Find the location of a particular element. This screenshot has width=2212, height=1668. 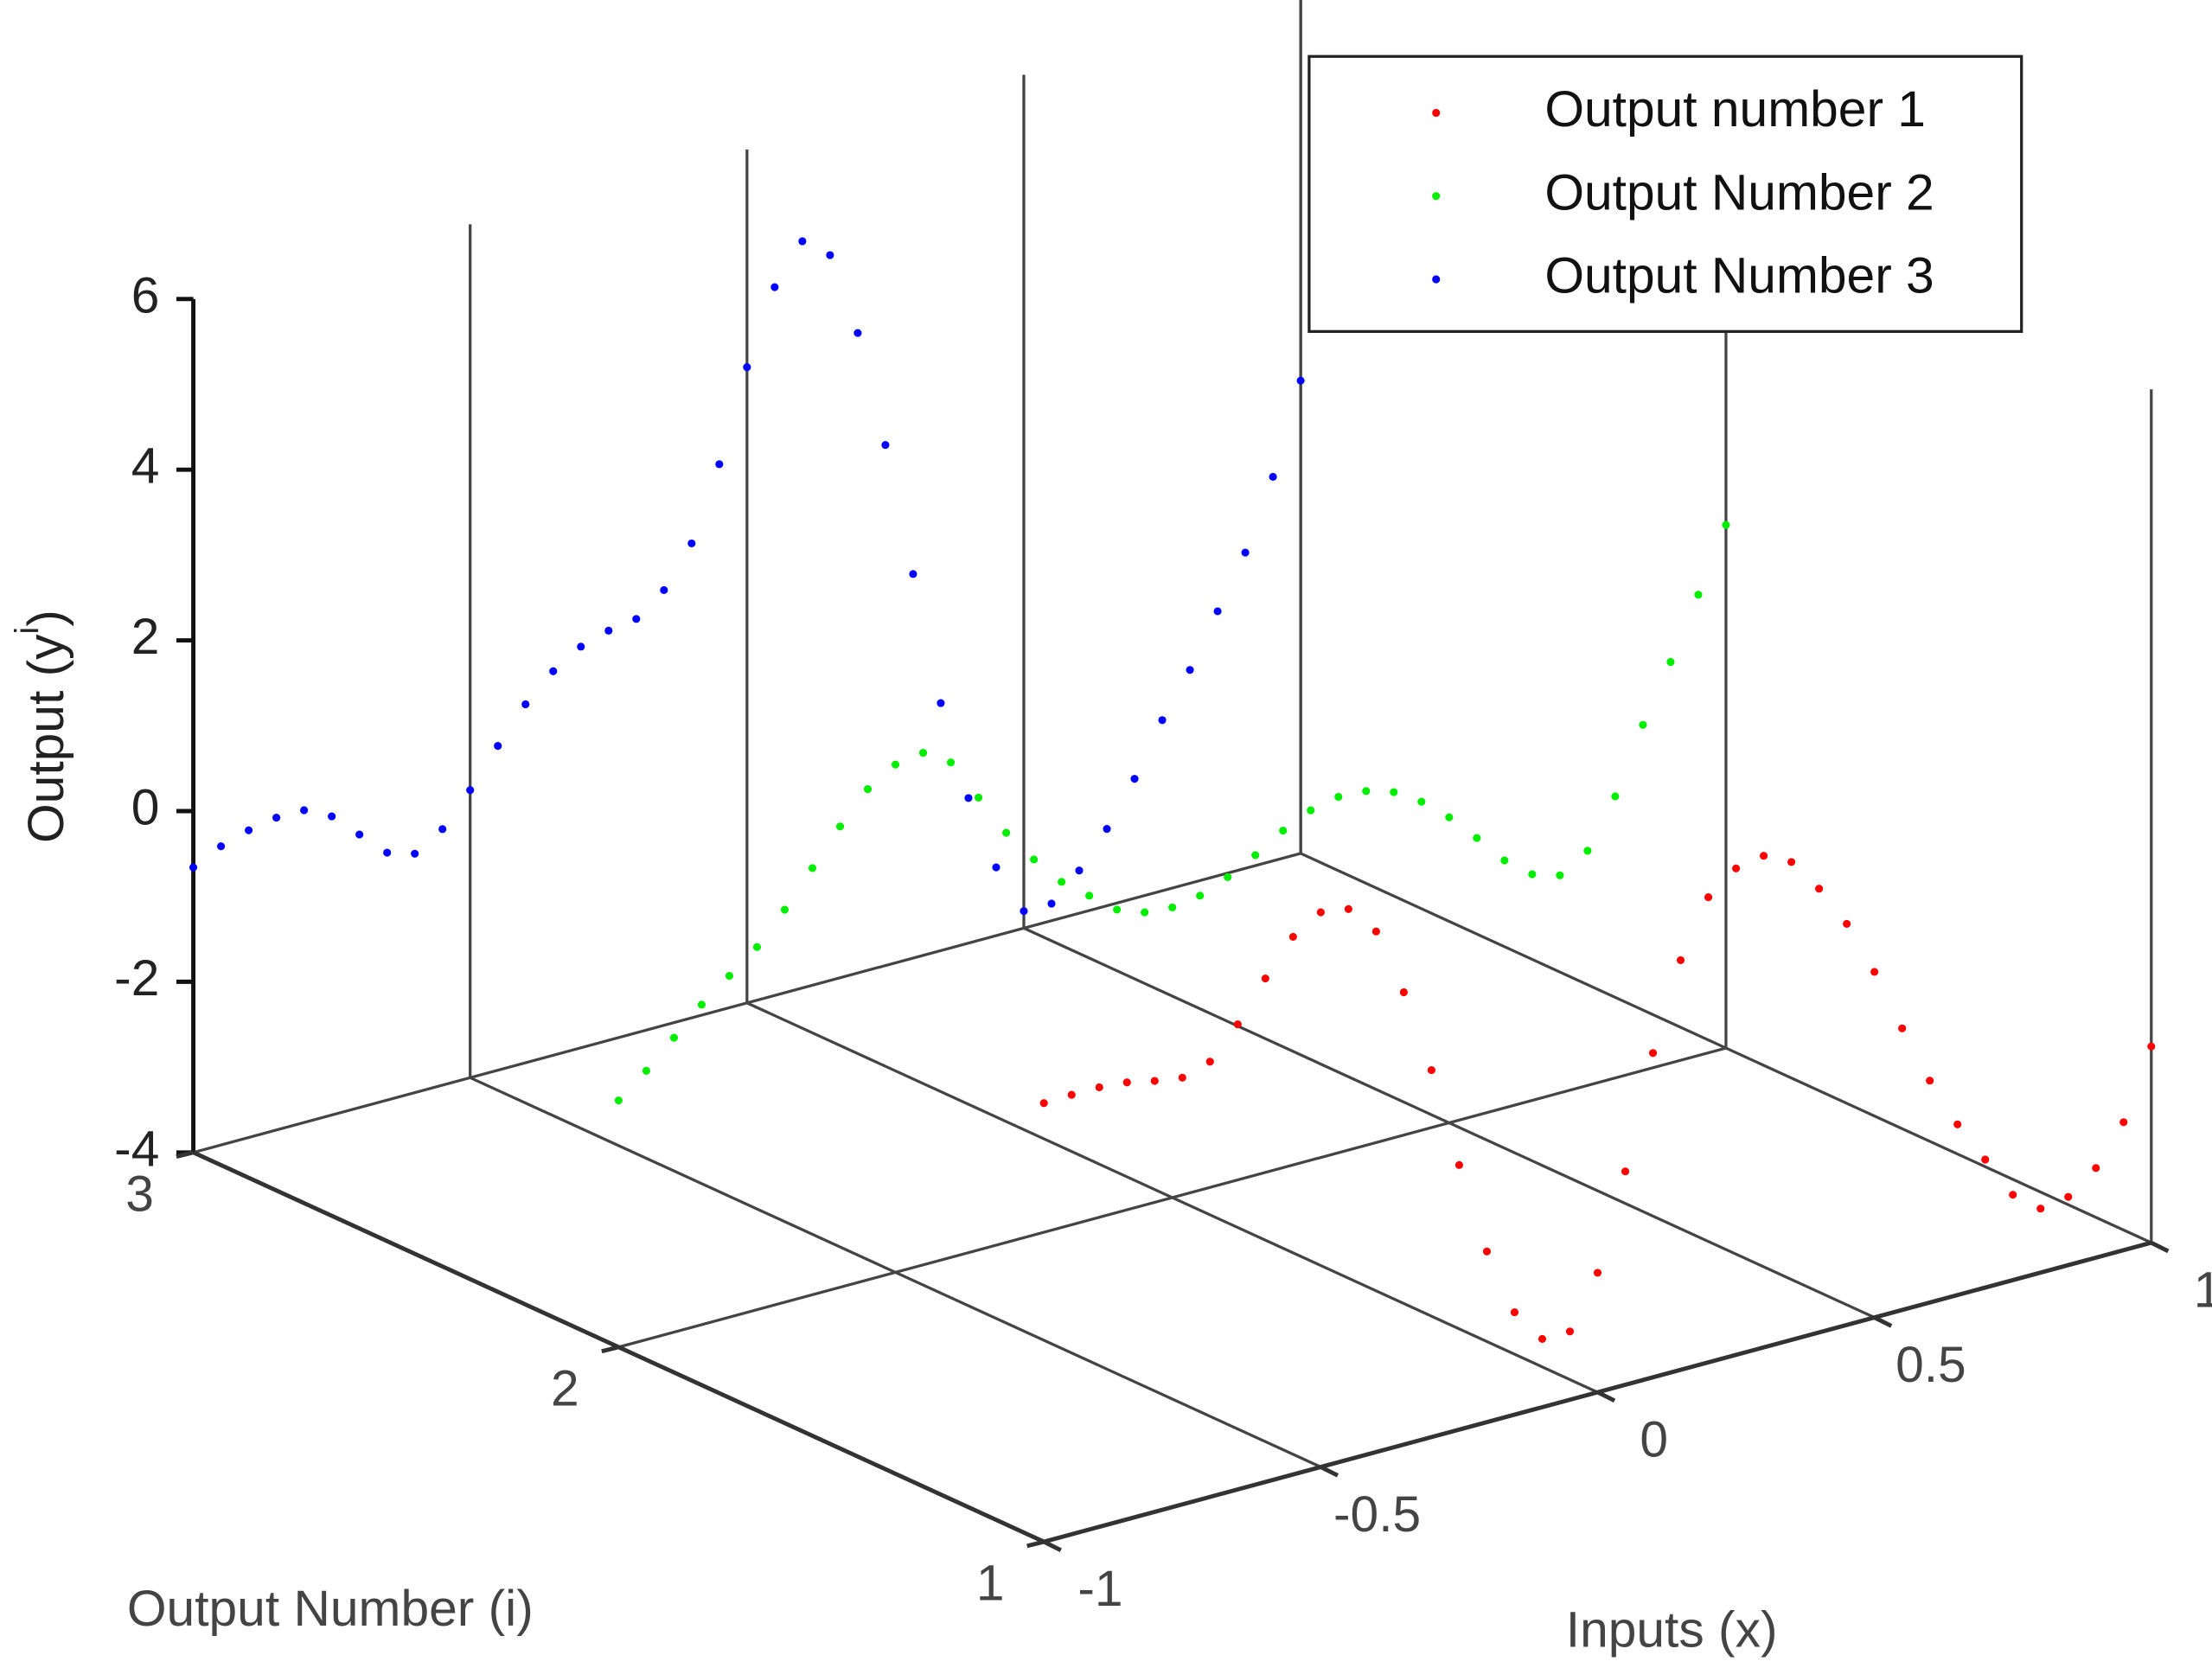

i-tick-label: 3 is located at coordinates (139, 1194).